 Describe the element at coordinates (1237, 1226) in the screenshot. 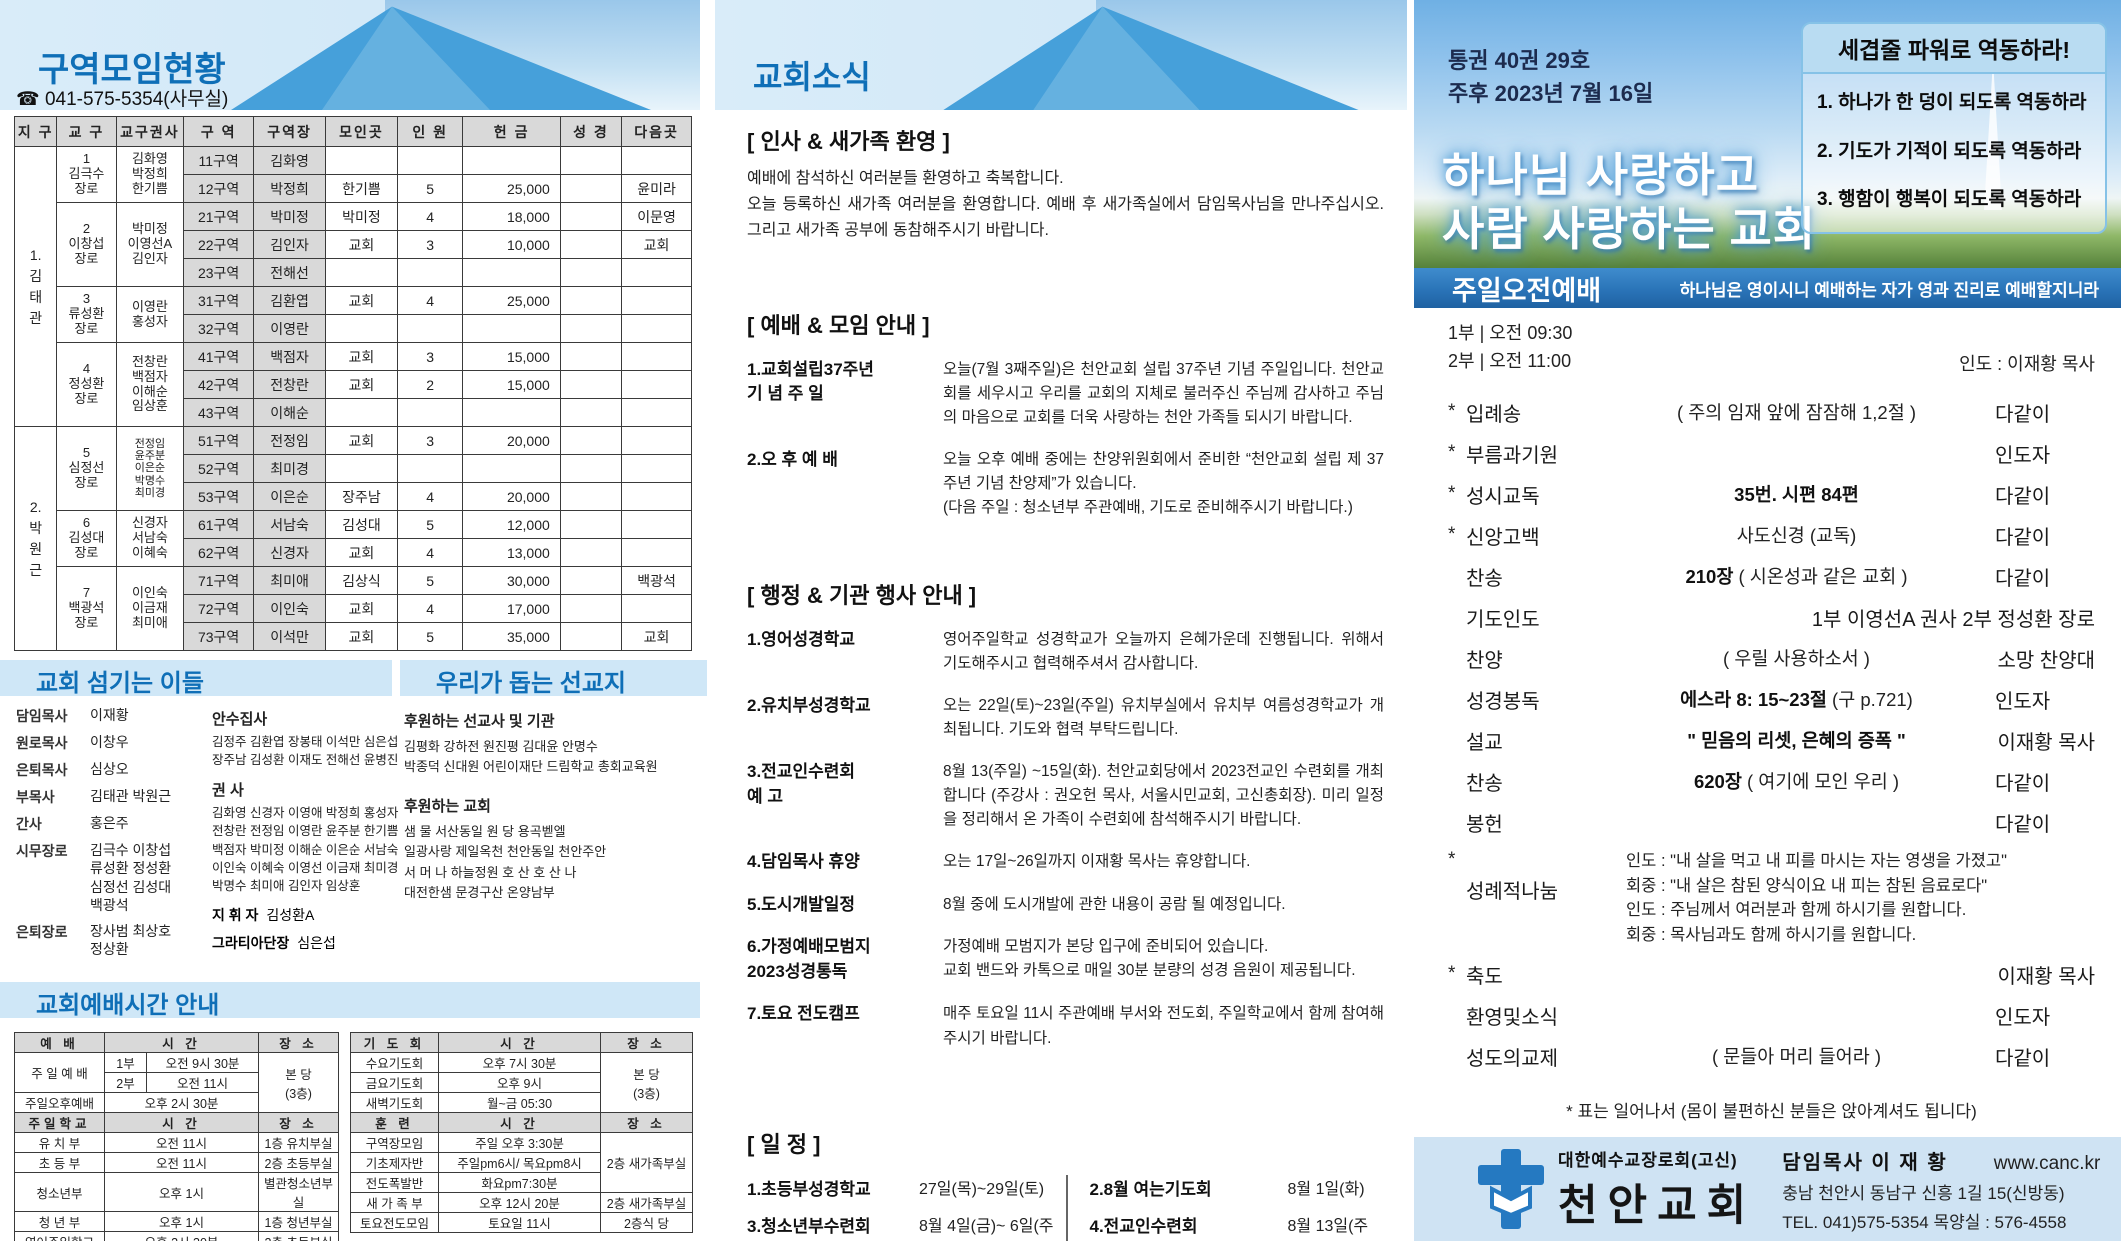

I see `schedule-row: 4.전교인수련회 8월 13일(주일)~15일(화)` at that location.